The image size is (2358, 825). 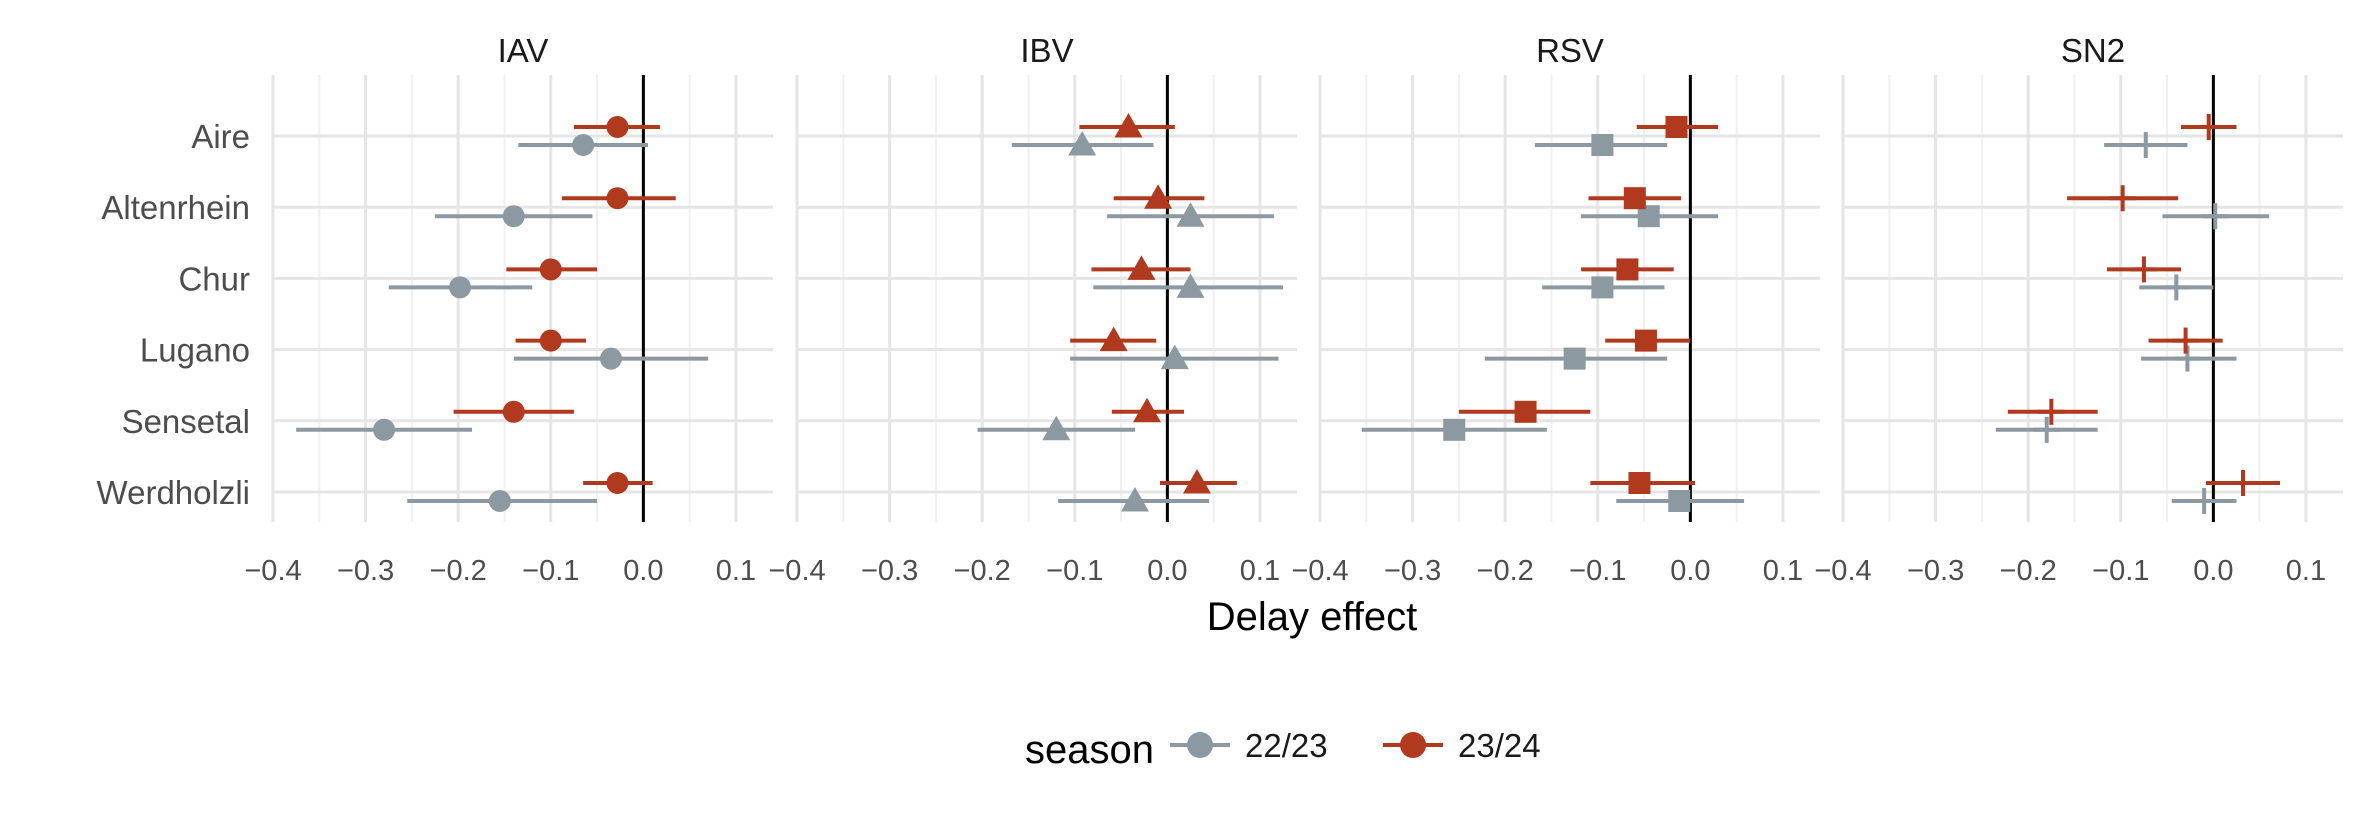 I want to click on legend-label: 22/23, so click(x=1286, y=745).